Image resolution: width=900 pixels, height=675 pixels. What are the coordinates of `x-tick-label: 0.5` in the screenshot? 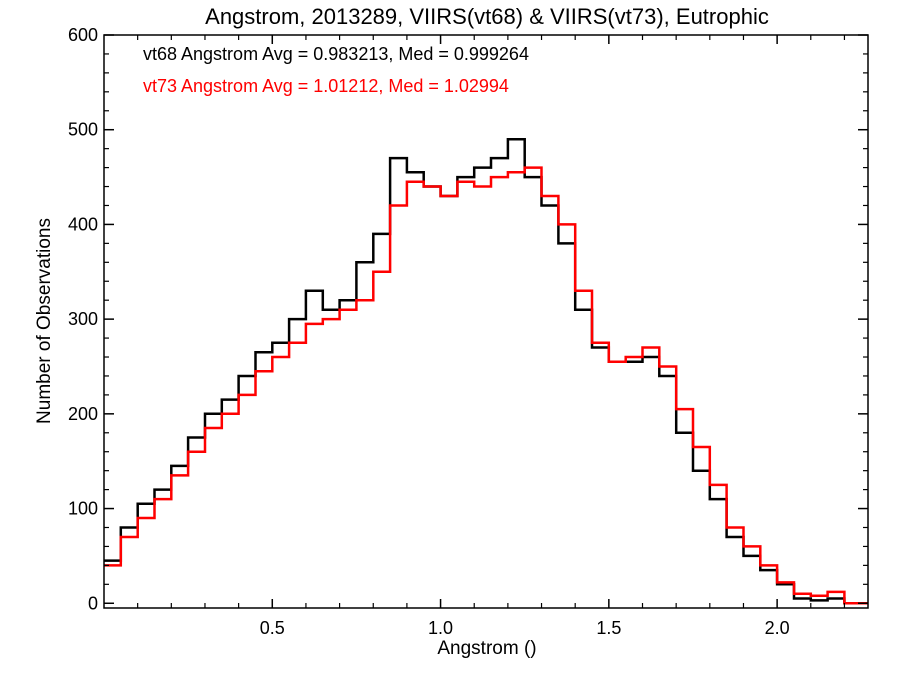 It's located at (272, 628).